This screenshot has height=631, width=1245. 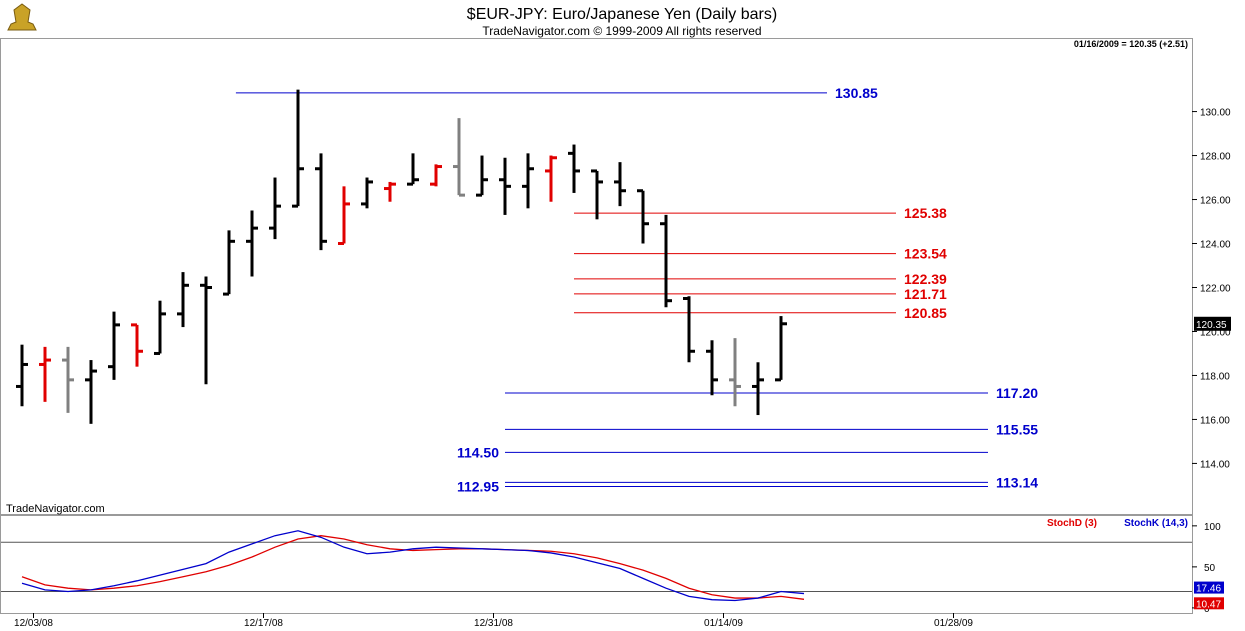 What do you see at coordinates (1017, 429) in the screenshot?
I see `level-label: 115.55` at bounding box center [1017, 429].